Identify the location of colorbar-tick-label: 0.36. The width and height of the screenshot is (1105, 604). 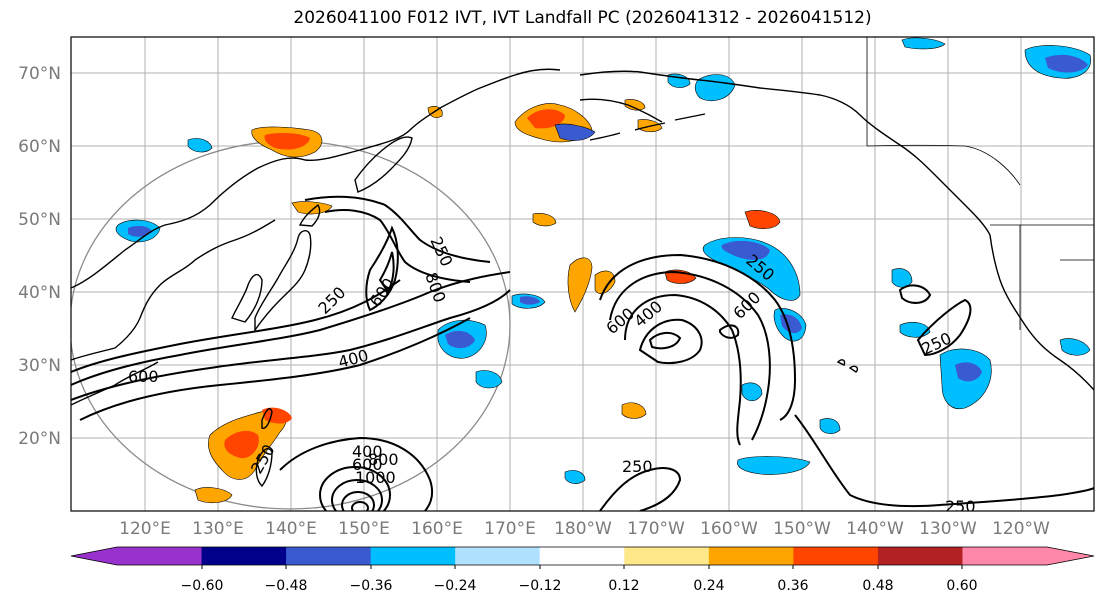
(792, 586).